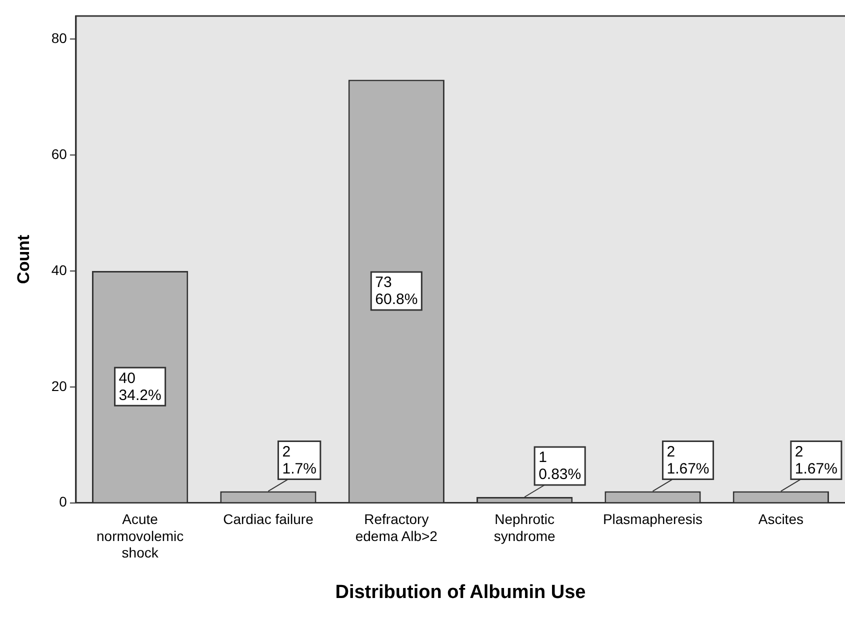 This screenshot has height=618, width=845. I want to click on y-tick-label: 40, so click(59, 270).